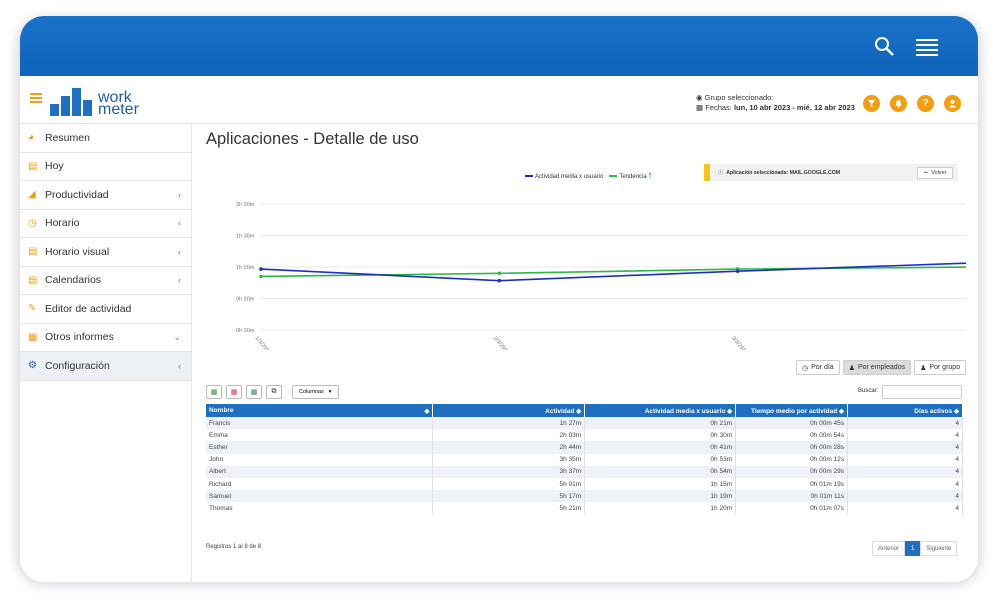 This screenshot has height=607, width=1000. What do you see at coordinates (933, 411) in the screenshot?
I see `column-header-label: Días activos` at bounding box center [933, 411].